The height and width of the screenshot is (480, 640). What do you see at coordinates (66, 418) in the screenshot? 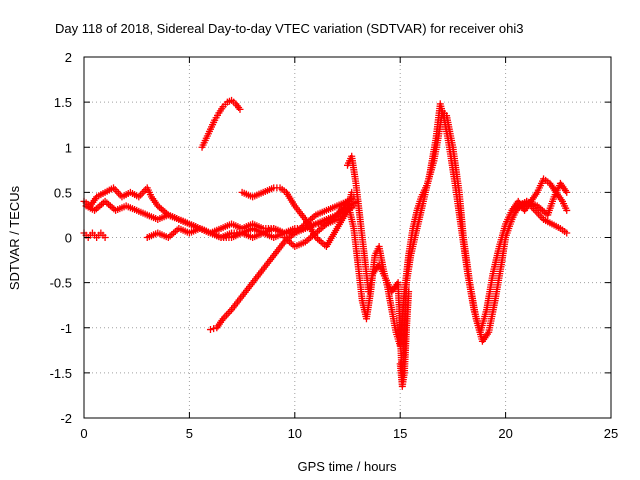
I see `y-tick-label: -2` at bounding box center [66, 418].